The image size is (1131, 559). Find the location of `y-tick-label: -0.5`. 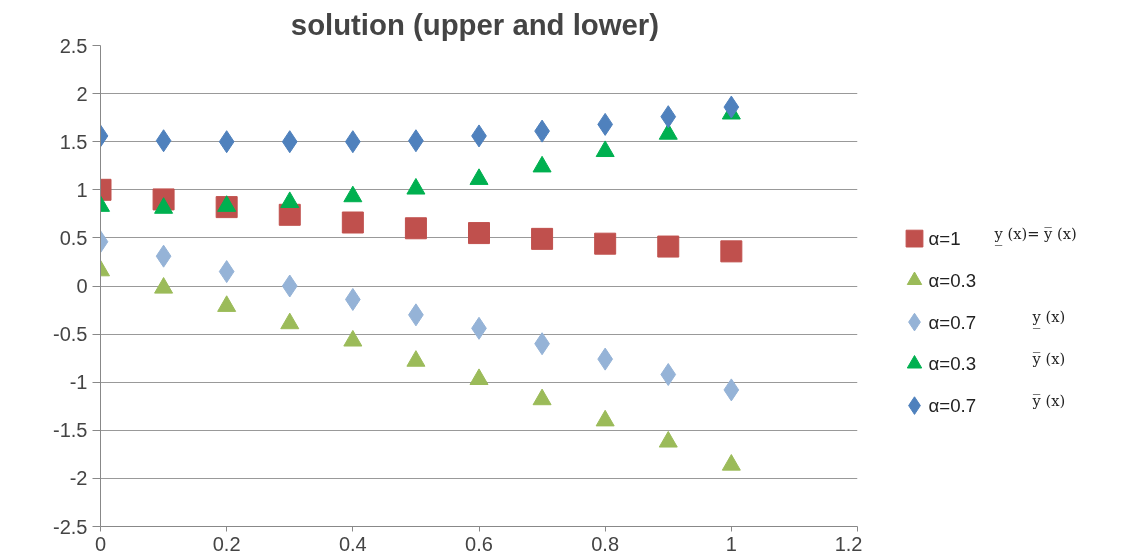

y-tick-label: -0.5 is located at coordinates (70, 334).